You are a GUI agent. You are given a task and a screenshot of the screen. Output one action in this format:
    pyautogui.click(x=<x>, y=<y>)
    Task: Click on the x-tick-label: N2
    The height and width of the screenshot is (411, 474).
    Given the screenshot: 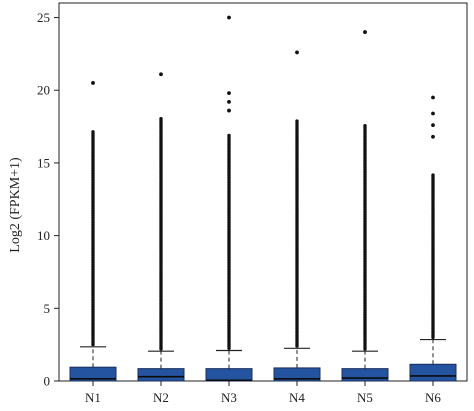 What is the action you would take?
    pyautogui.click(x=161, y=397)
    